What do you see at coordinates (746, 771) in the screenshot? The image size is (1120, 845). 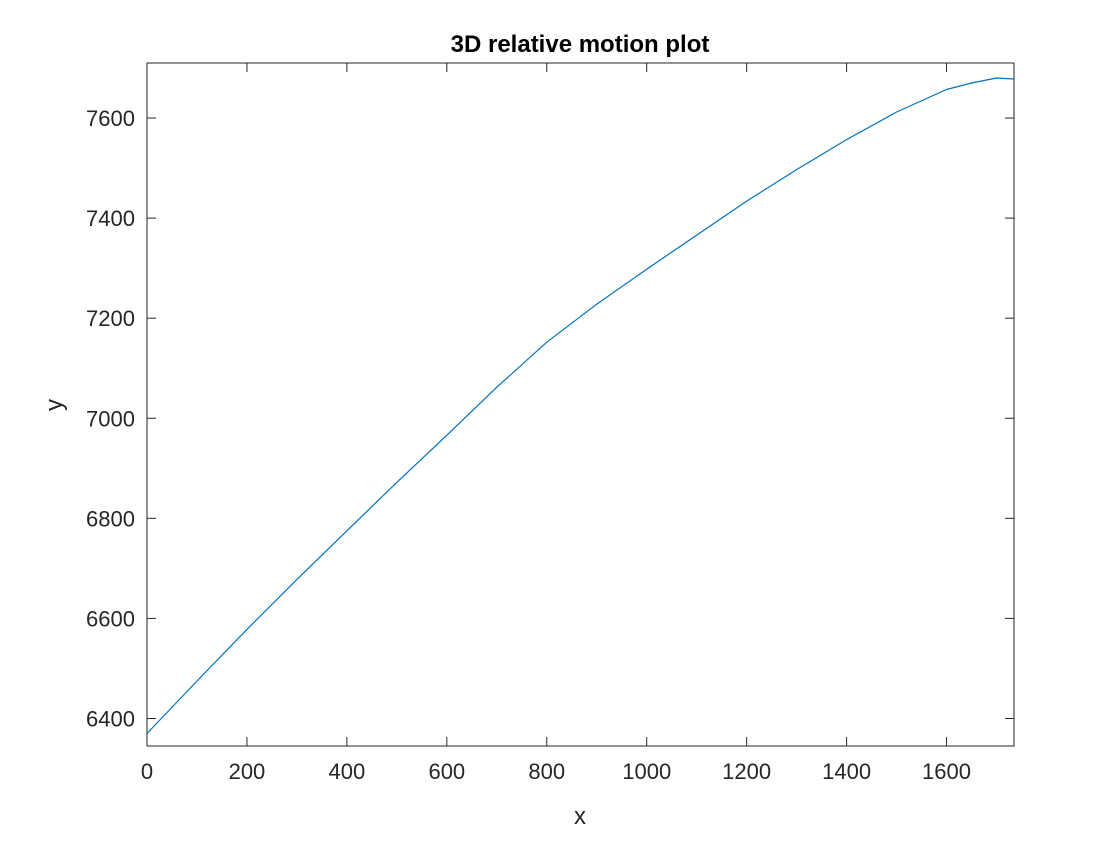 I see `x-tick-label: 1200` at bounding box center [746, 771].